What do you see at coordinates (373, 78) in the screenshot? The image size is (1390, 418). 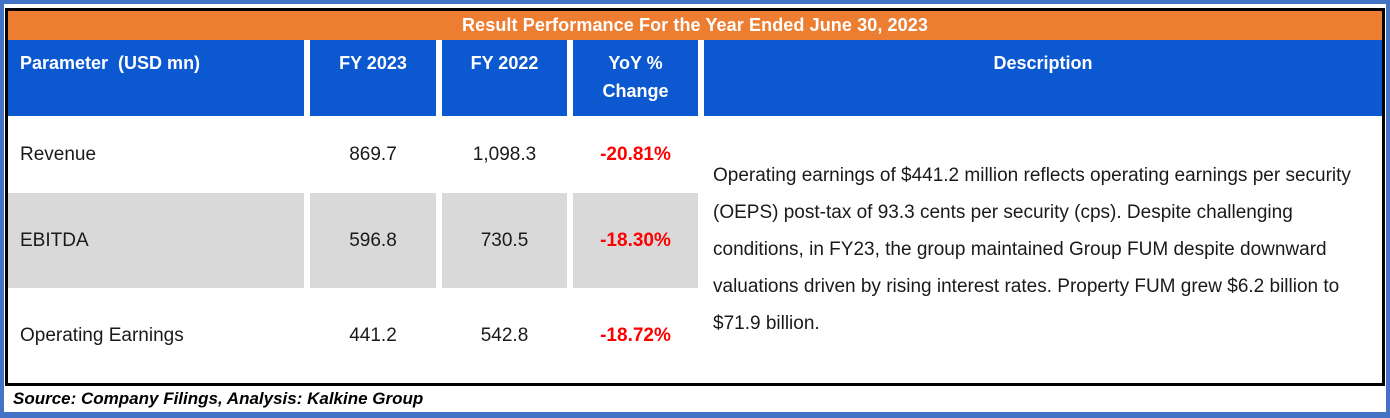 I see `column-header-fy2023: FY 2023` at bounding box center [373, 78].